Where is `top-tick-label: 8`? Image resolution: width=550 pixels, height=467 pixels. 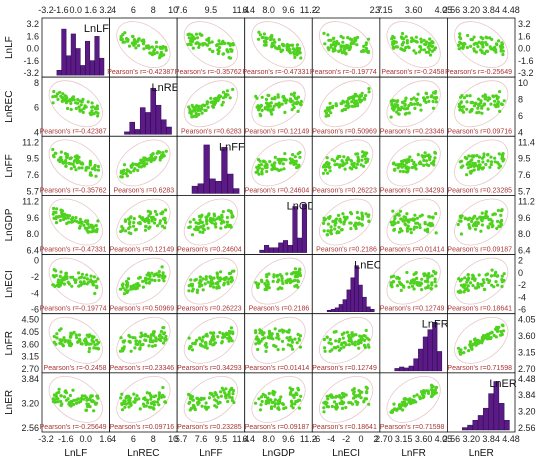
top-tick-label: 8 is located at coordinates (153, 10).